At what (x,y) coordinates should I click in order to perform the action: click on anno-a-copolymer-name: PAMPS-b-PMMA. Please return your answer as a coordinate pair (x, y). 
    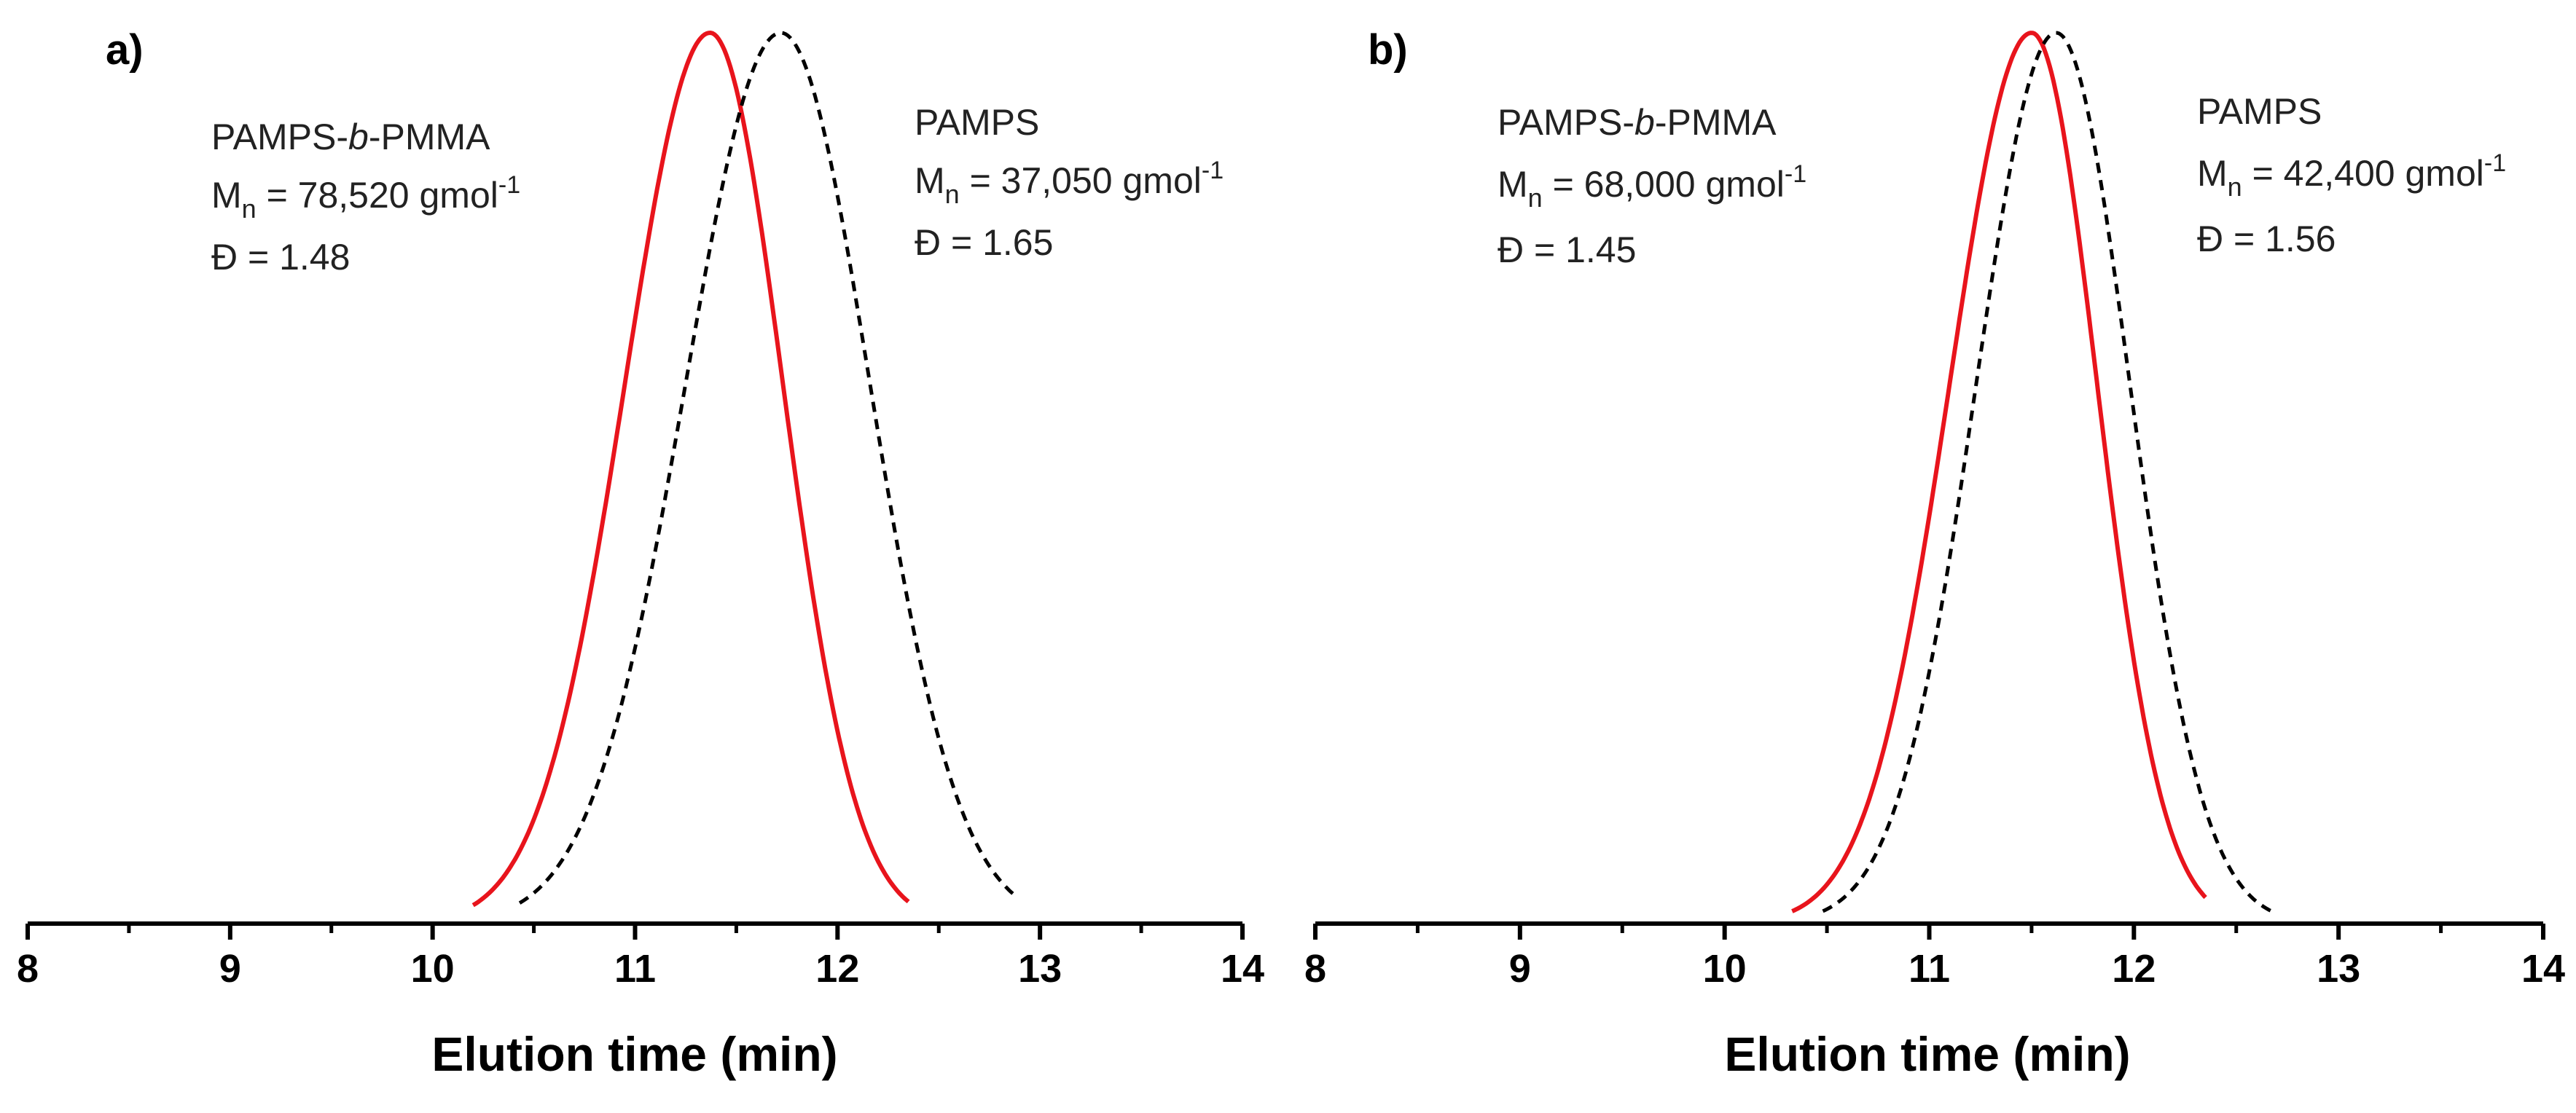
    Looking at the image, I should click on (350, 137).